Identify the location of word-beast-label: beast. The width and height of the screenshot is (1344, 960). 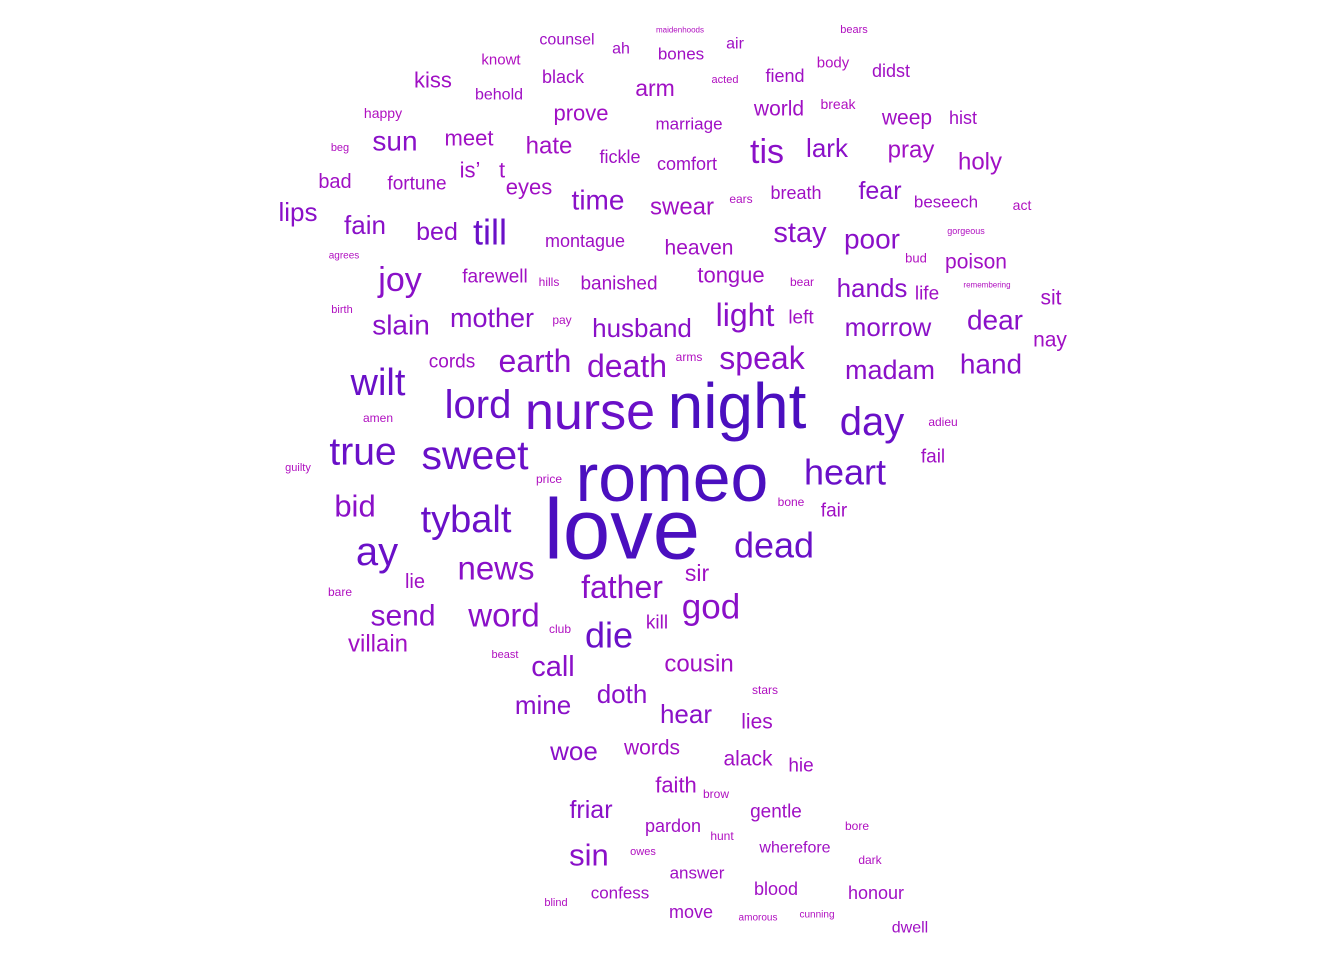
(505, 655).